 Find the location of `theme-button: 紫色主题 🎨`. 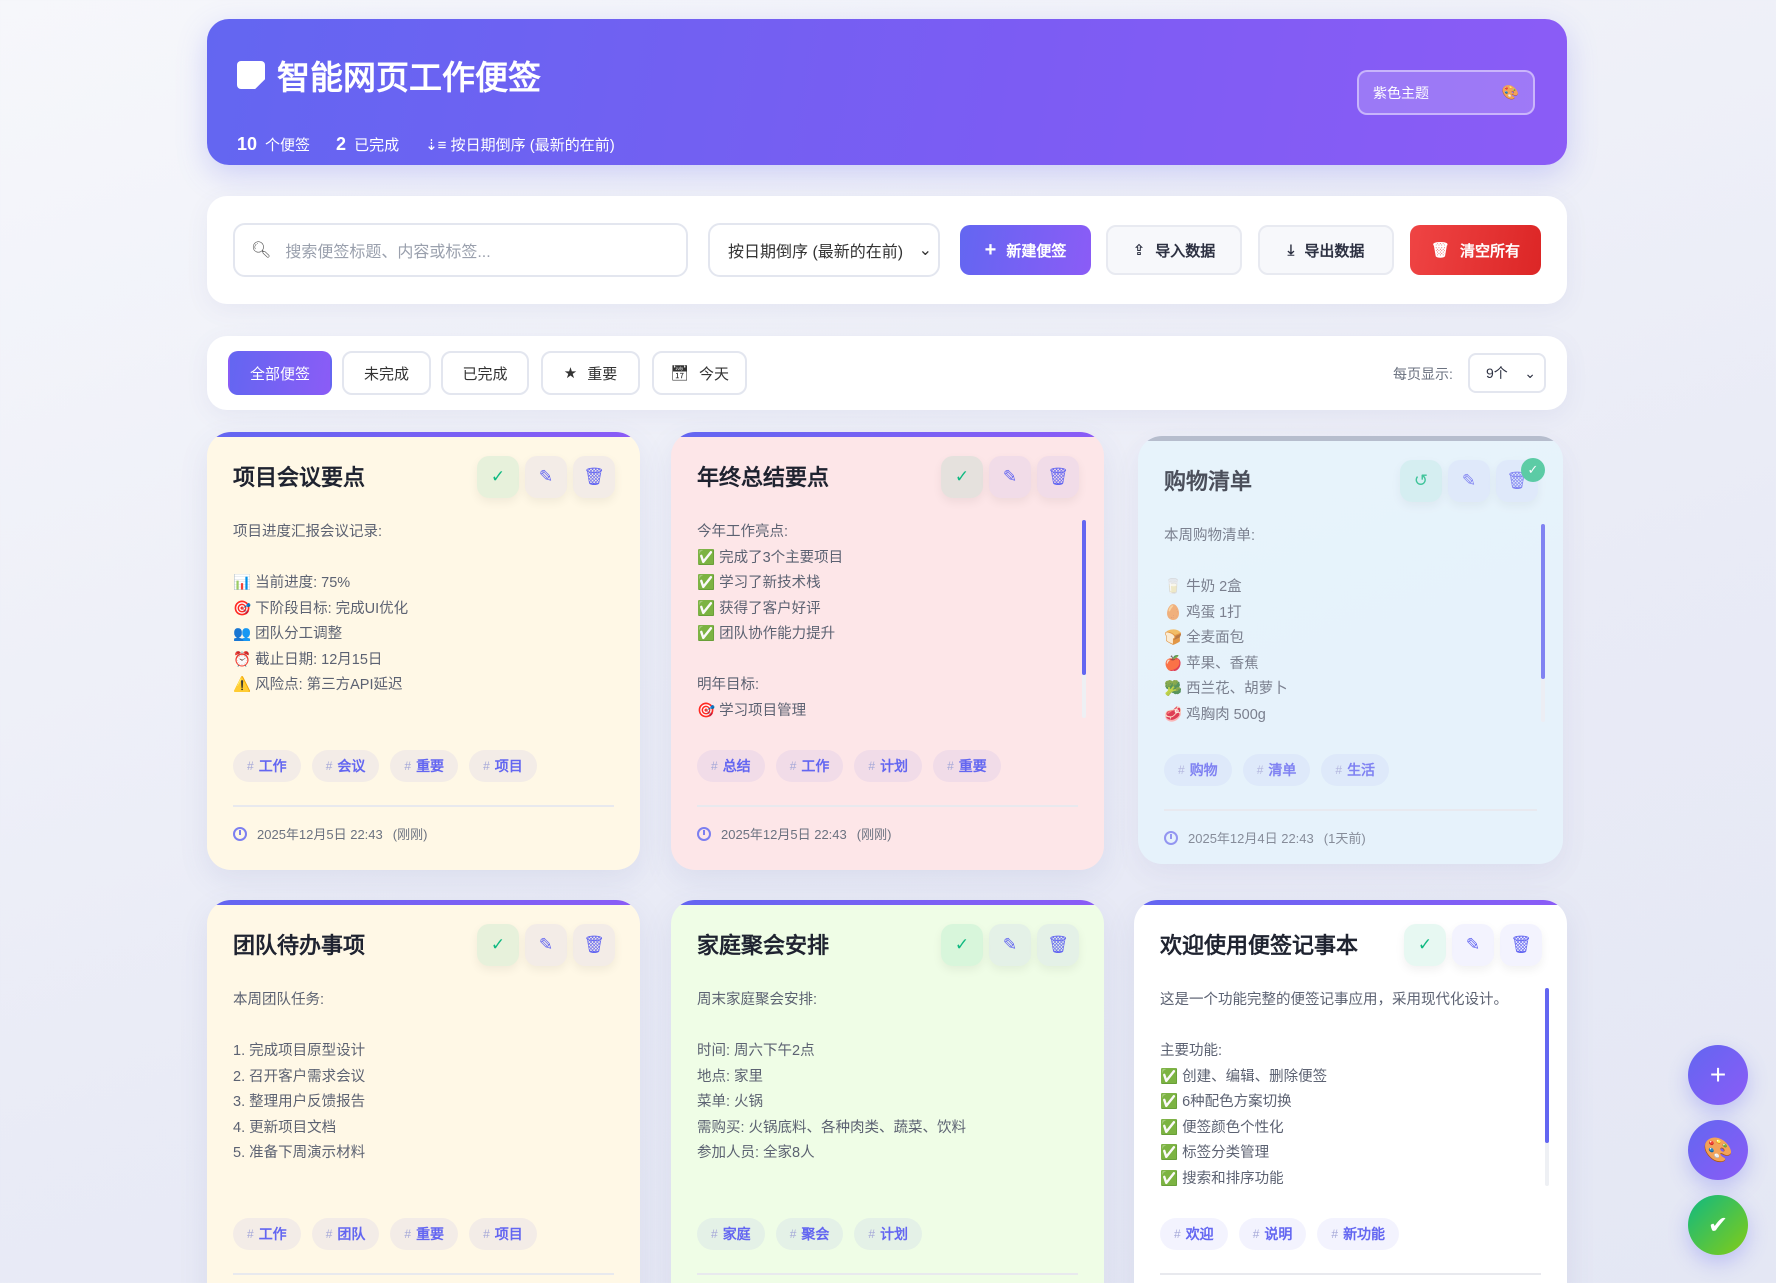

theme-button: 紫色主题 🎨 is located at coordinates (1446, 92).